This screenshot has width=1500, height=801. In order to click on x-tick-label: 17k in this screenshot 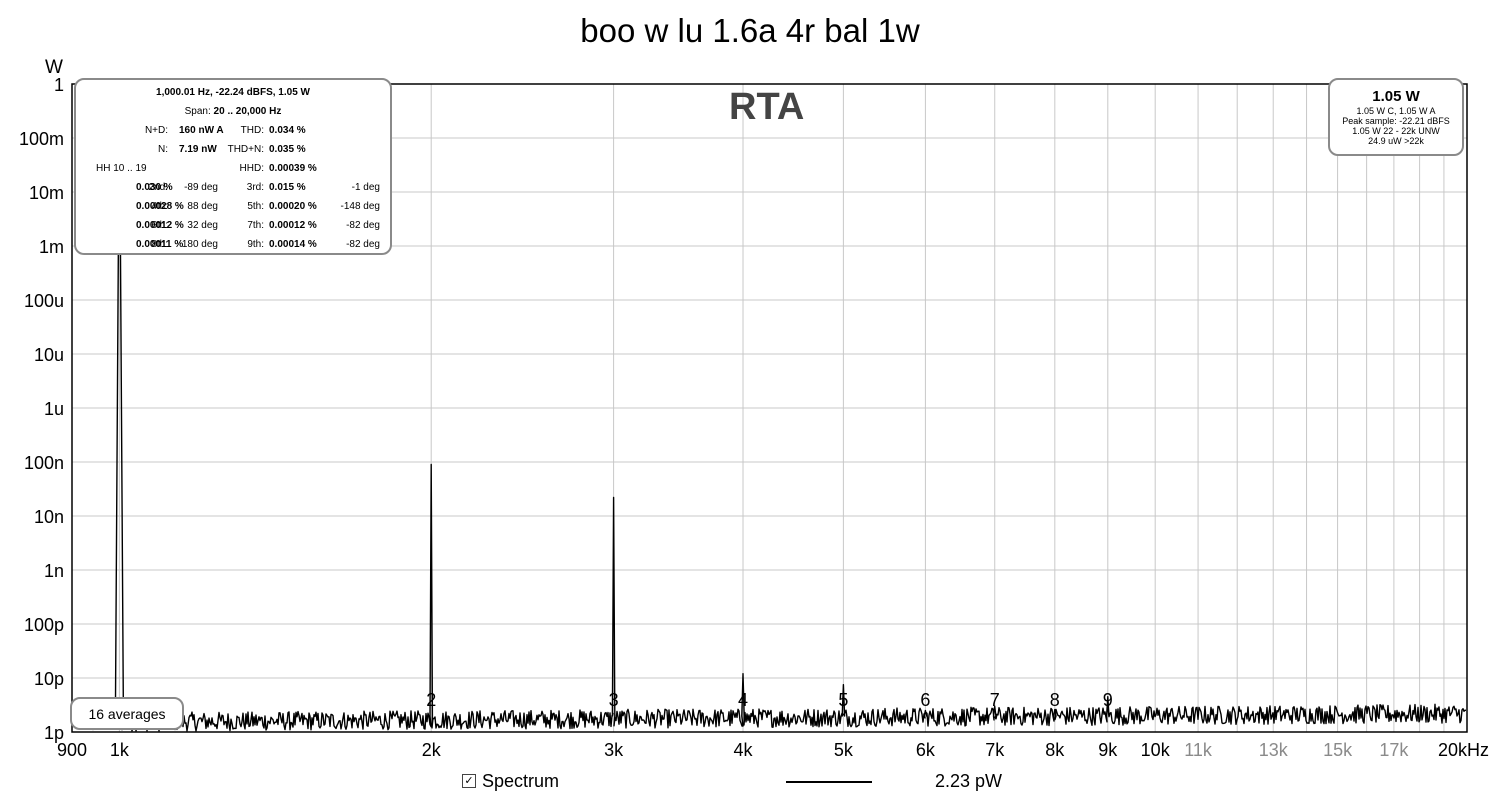, I will do `click(1394, 750)`.